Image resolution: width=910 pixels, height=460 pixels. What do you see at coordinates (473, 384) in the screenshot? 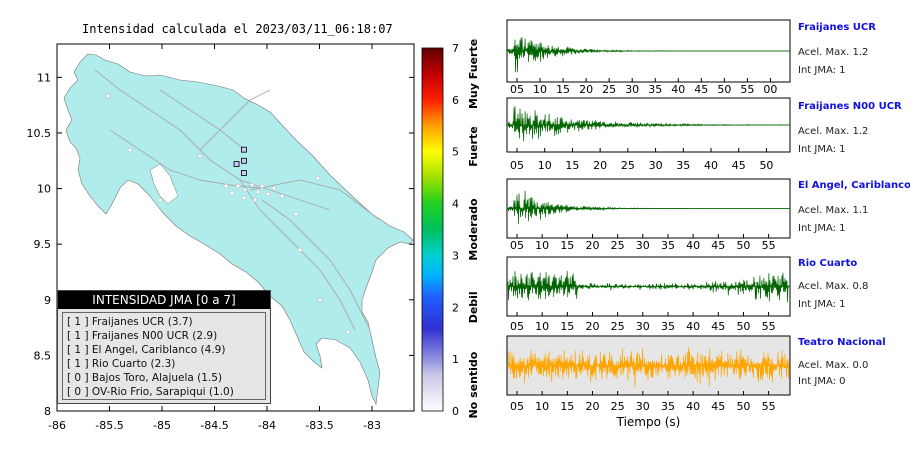
I see `colorbar-category: No sentido` at bounding box center [473, 384].